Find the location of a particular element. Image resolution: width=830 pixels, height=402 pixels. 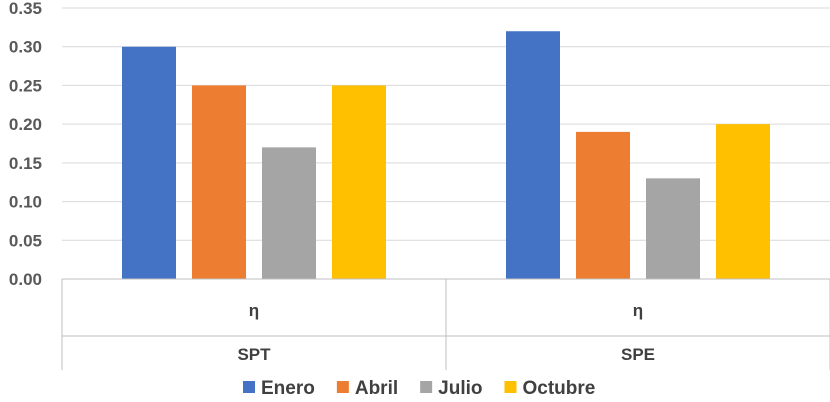

y-tick-label: 0.30 is located at coordinates (25, 47).